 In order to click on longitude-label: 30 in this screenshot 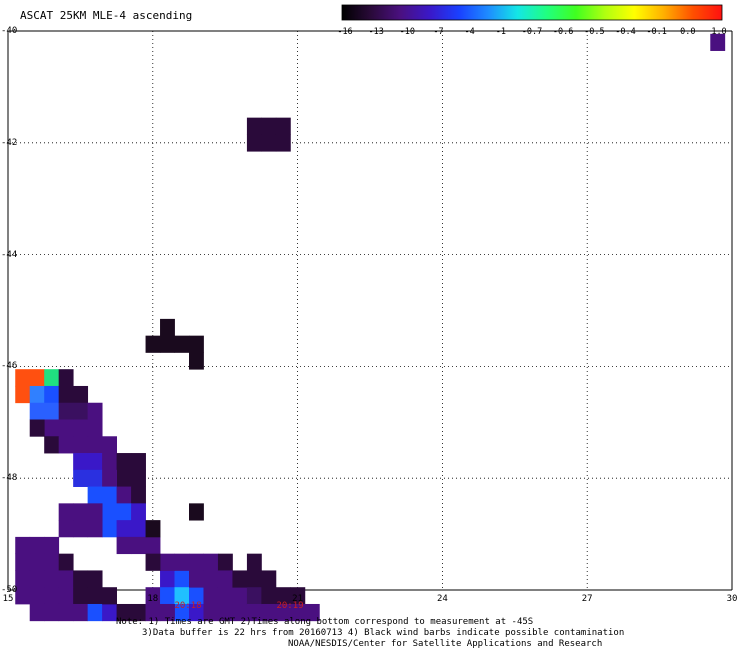, I will do `click(732, 599)`.